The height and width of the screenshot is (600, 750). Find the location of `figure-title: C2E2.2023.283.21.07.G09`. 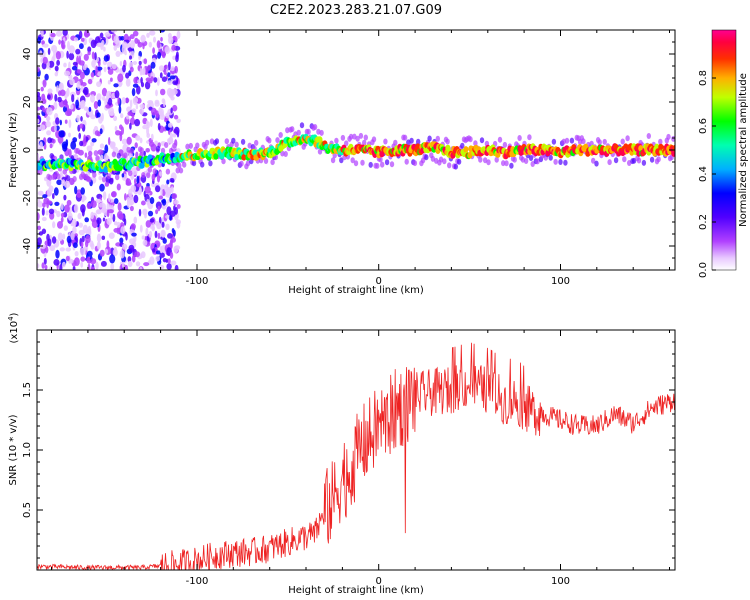

figure-title: C2E2.2023.283.21.07.G09 is located at coordinates (356, 10).